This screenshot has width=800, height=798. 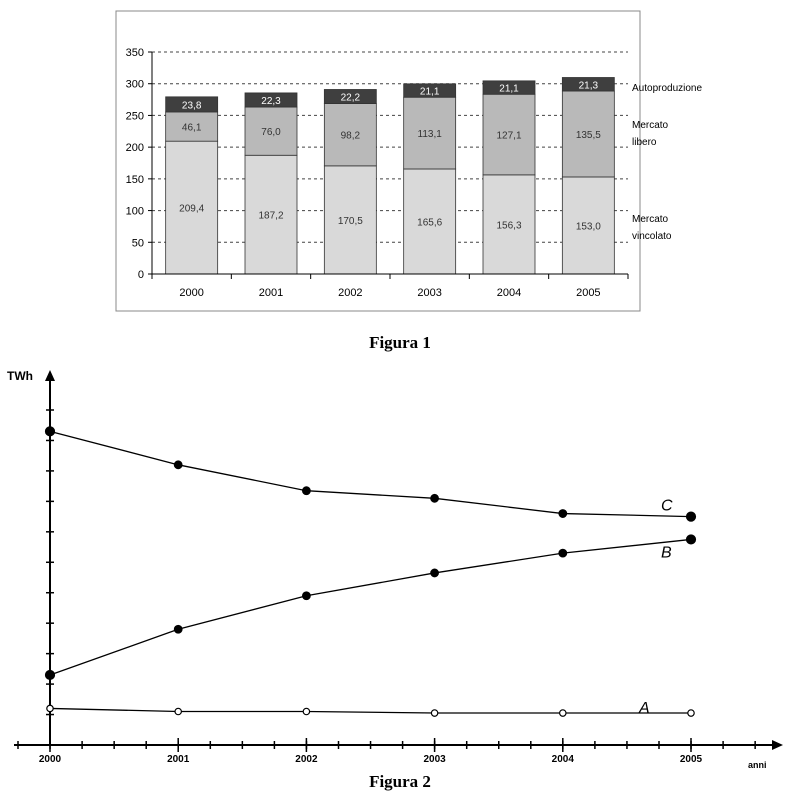 What do you see at coordinates (777, 745) in the screenshot?
I see `x-axis-arrow` at bounding box center [777, 745].